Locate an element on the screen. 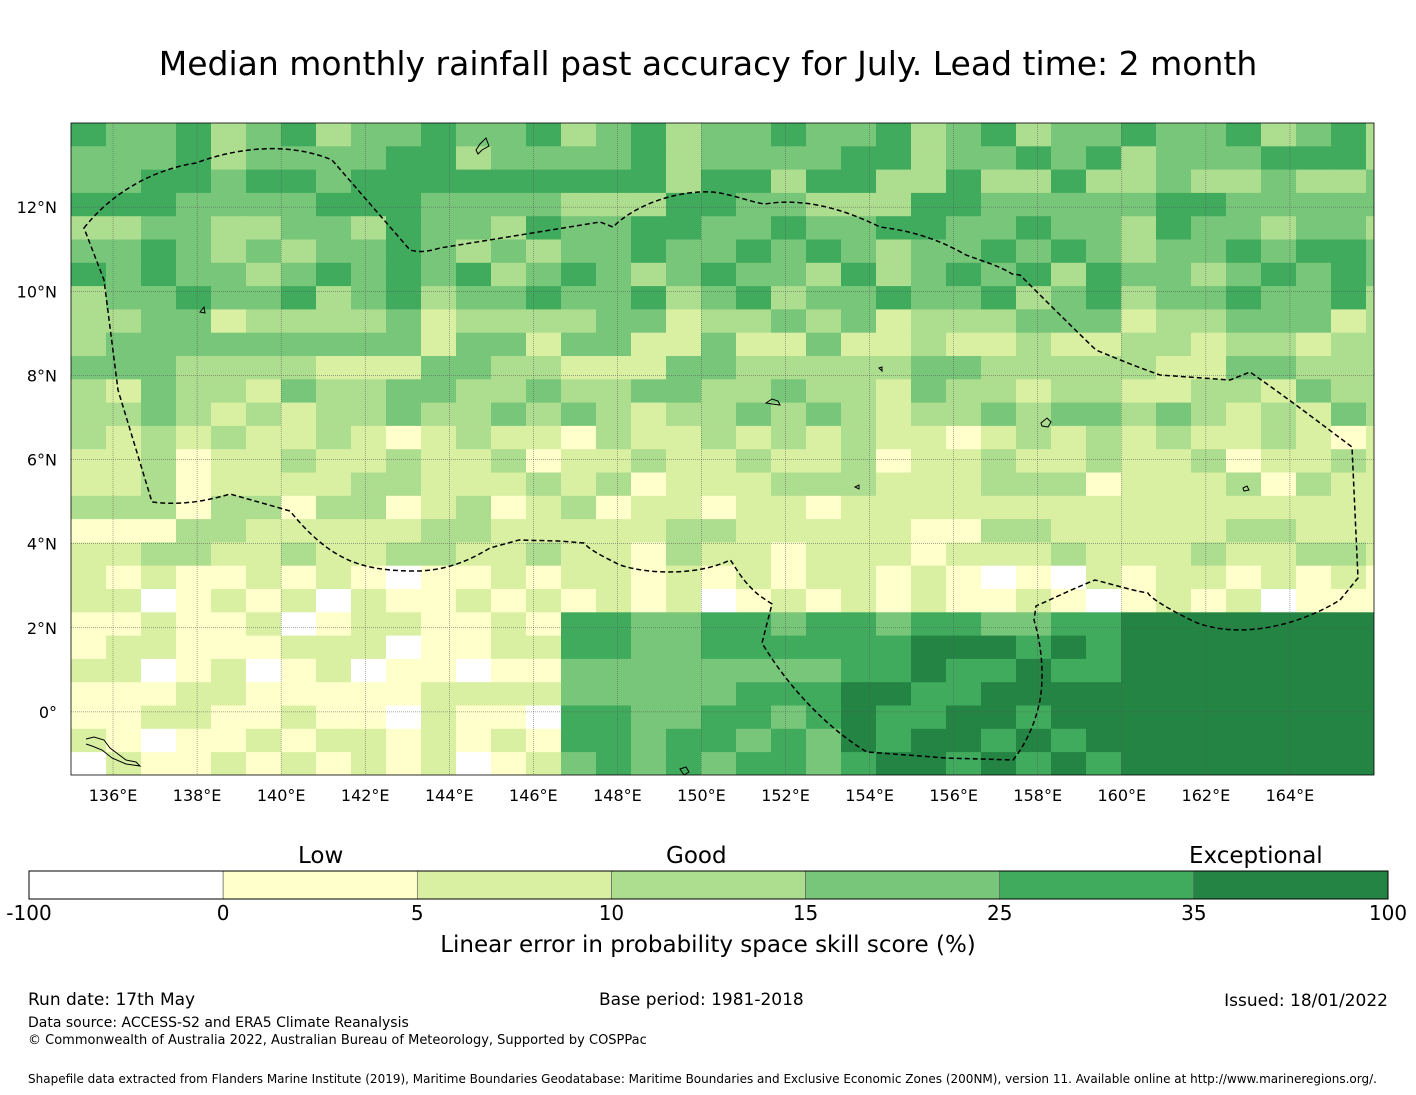 This screenshot has width=1416, height=1095. issued-date: Issued: 18/01/2022 is located at coordinates (1306, 1001).